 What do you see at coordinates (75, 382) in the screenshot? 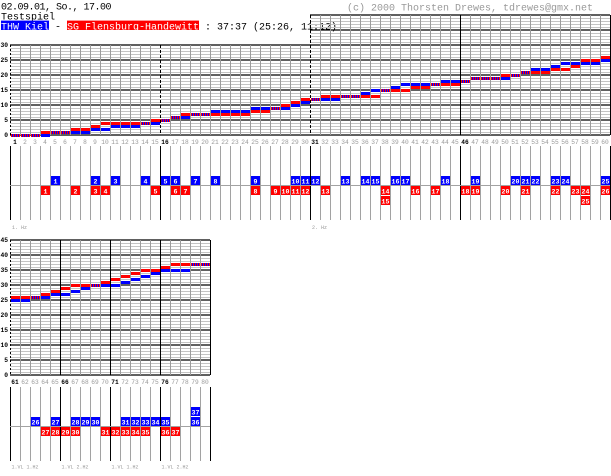
I see `svg-text: 67` at bounding box center [75, 382].